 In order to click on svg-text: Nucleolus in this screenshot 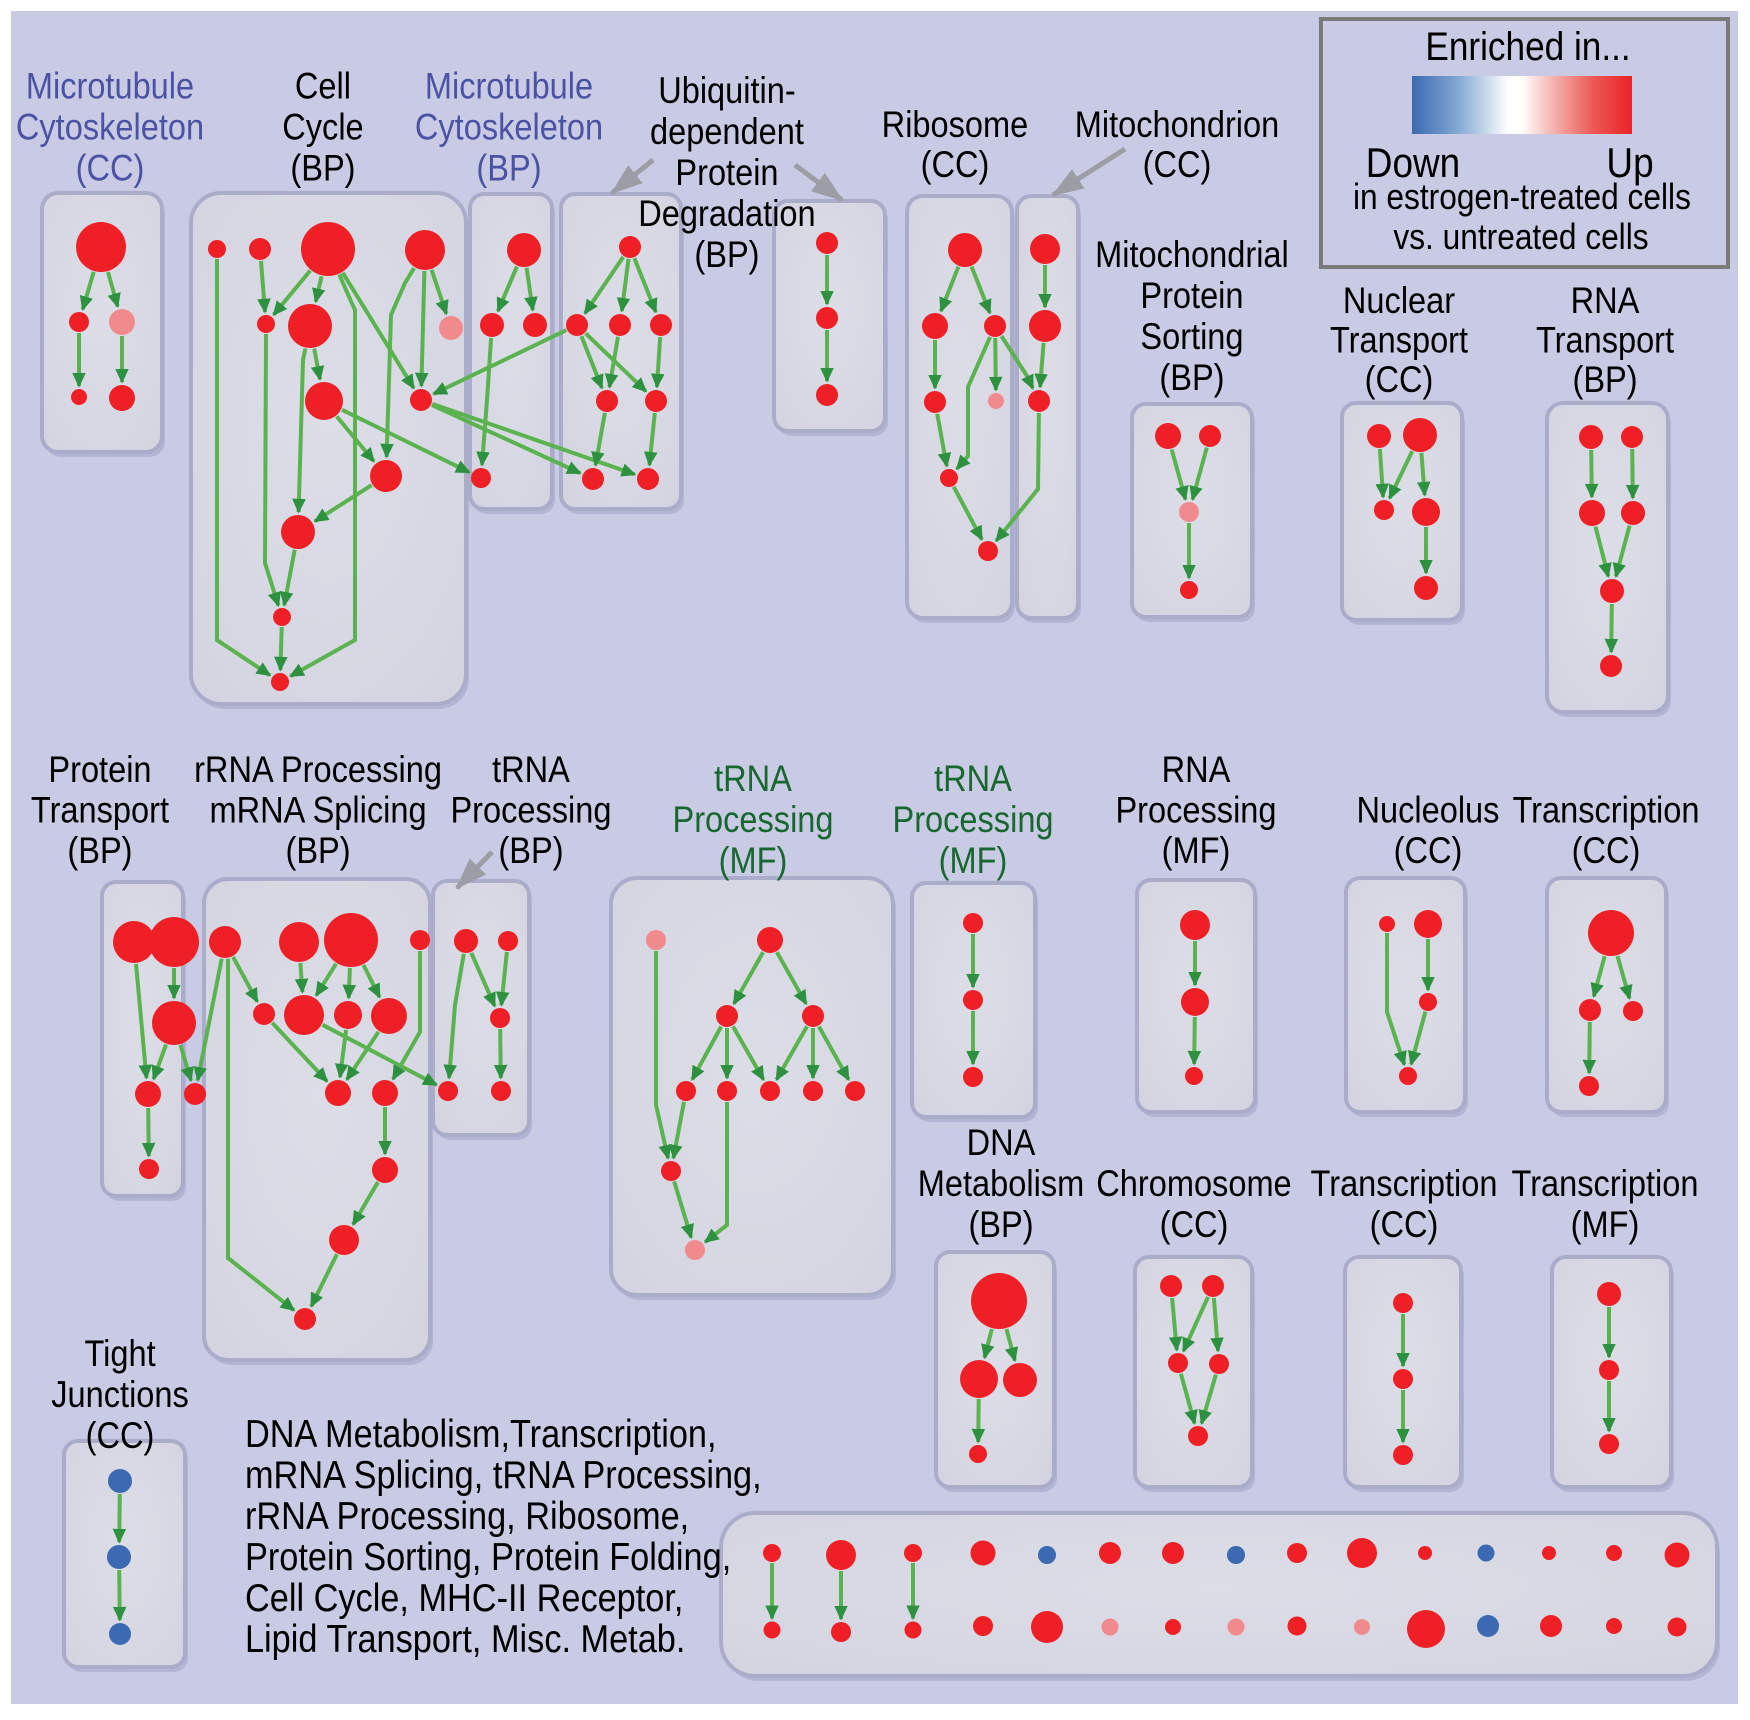, I will do `click(1427, 810)`.